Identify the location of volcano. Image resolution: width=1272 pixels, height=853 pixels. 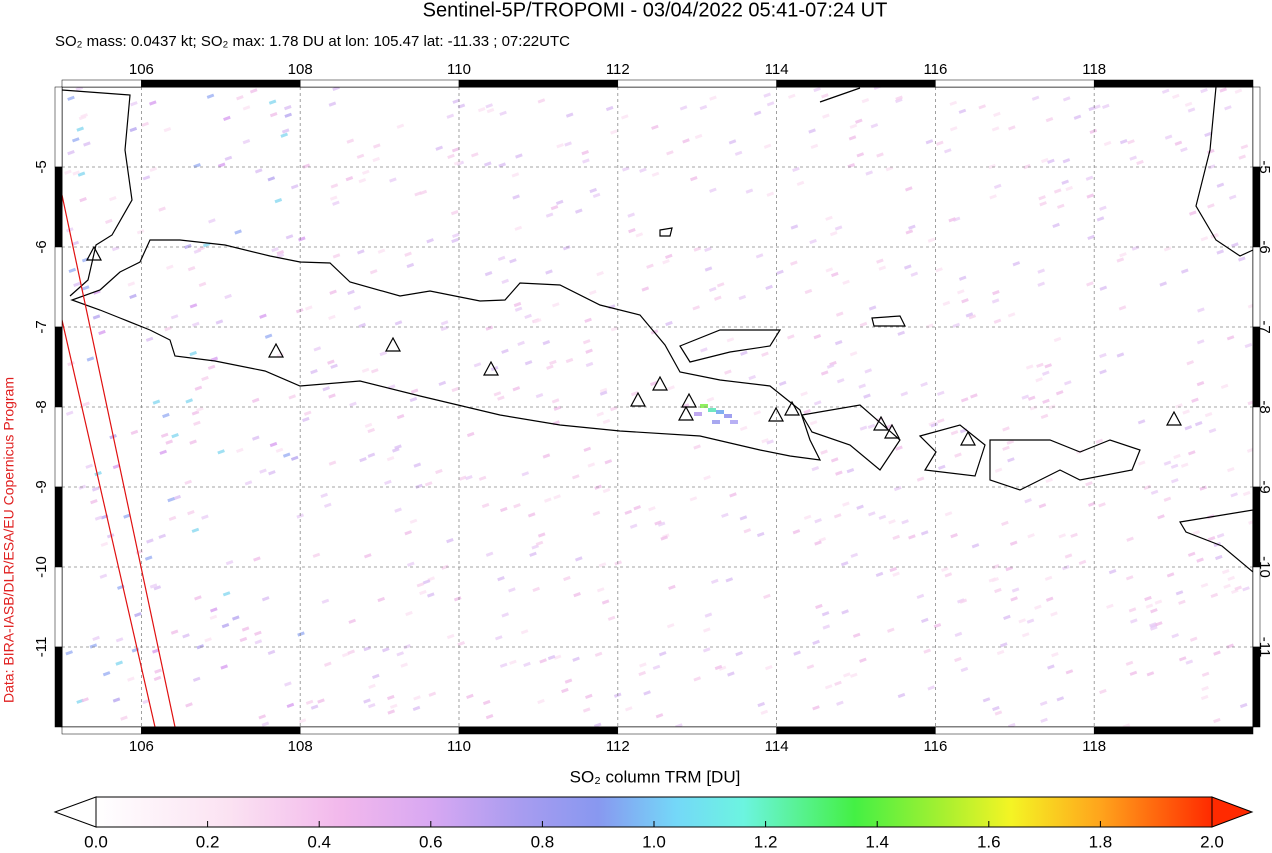
(968, 438).